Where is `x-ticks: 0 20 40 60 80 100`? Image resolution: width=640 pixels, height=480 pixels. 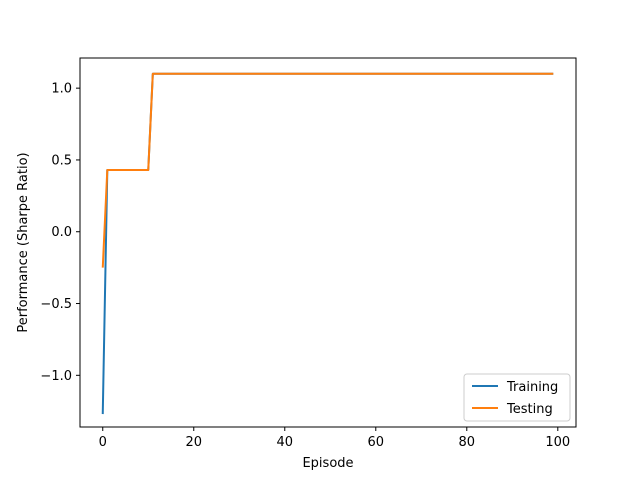 x-ticks: 0 20 40 60 80 100 is located at coordinates (334, 438).